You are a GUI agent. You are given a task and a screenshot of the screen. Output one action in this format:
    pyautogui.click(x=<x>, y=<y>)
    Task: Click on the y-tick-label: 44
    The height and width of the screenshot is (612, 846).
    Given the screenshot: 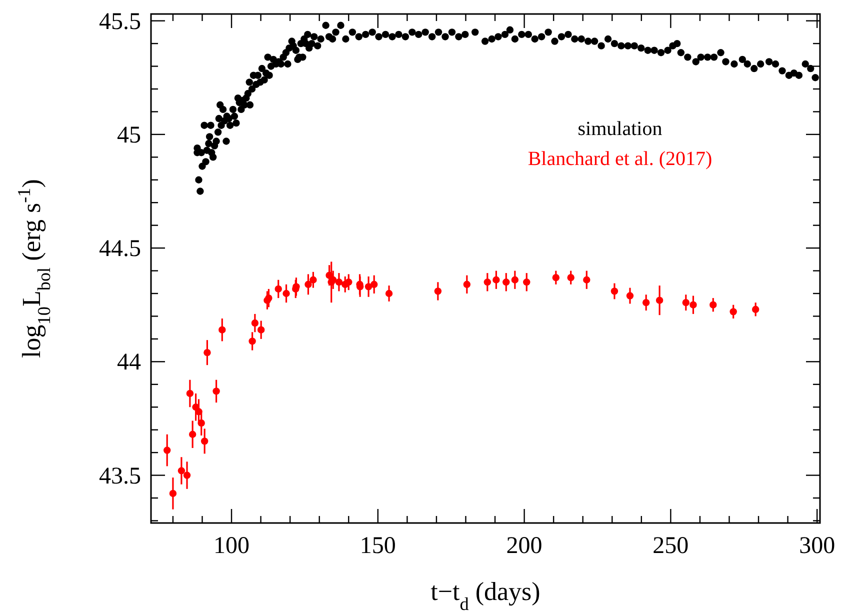 What is the action you would take?
    pyautogui.click(x=129, y=363)
    